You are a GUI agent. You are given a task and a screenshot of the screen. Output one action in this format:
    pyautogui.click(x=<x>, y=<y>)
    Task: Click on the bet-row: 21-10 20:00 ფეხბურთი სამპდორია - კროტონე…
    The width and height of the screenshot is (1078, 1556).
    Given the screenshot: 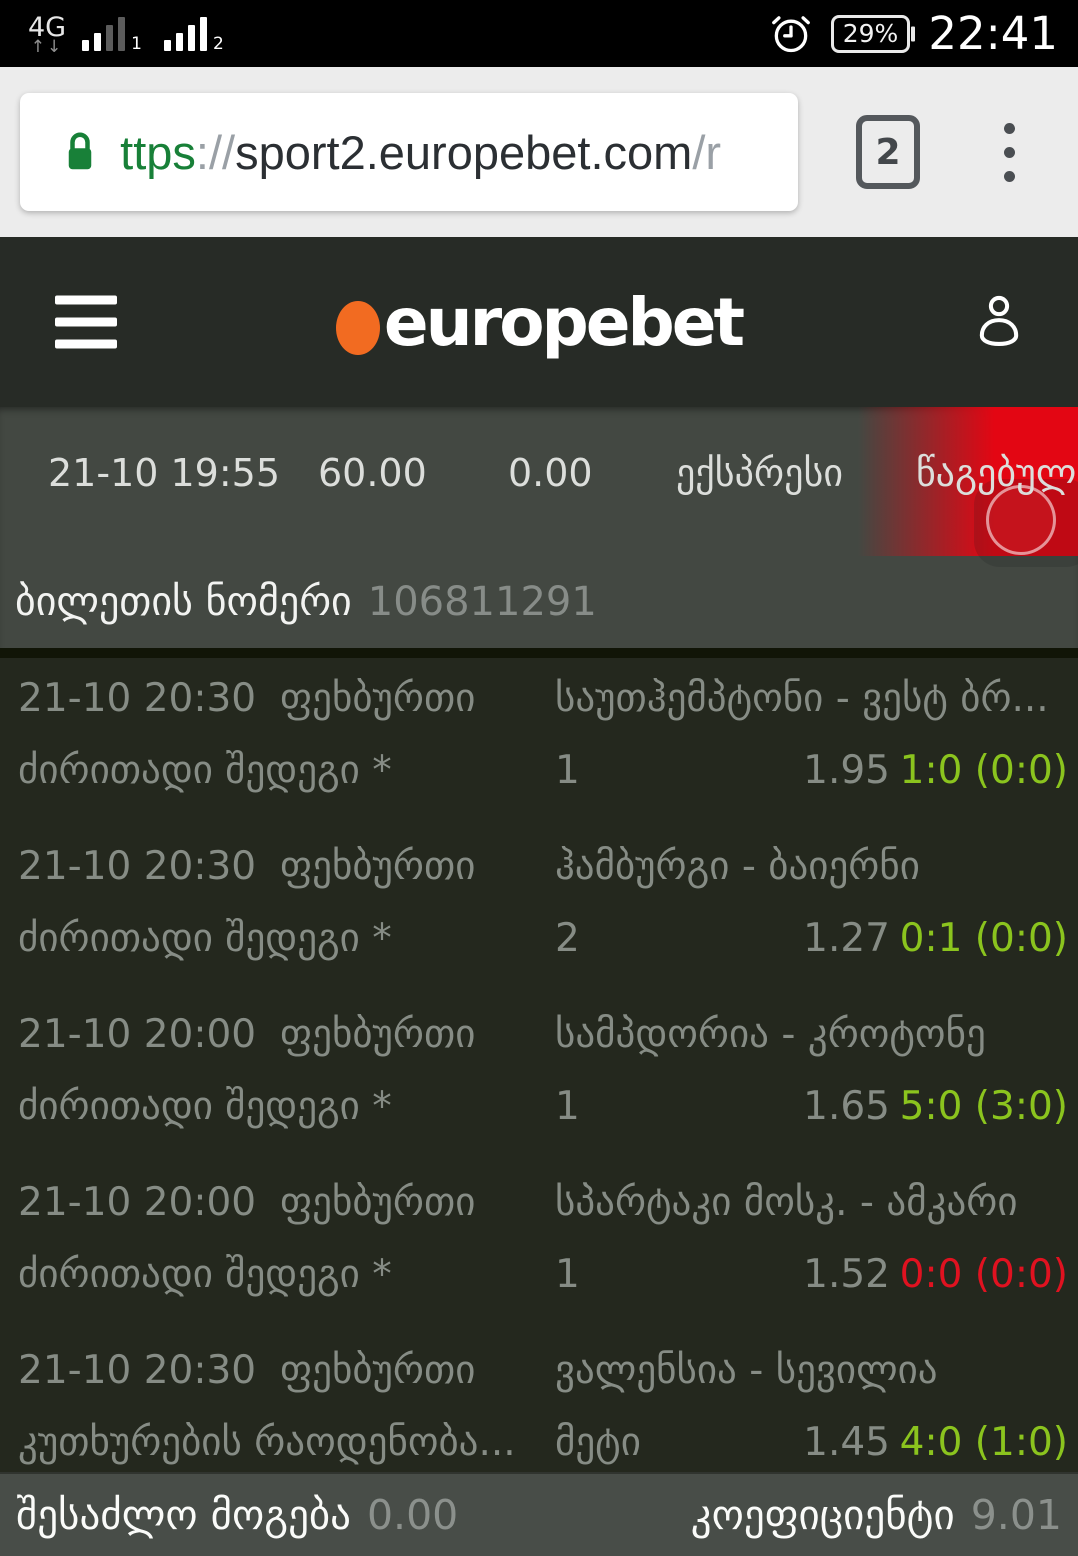 What is the action you would take?
    pyautogui.click(x=539, y=1078)
    